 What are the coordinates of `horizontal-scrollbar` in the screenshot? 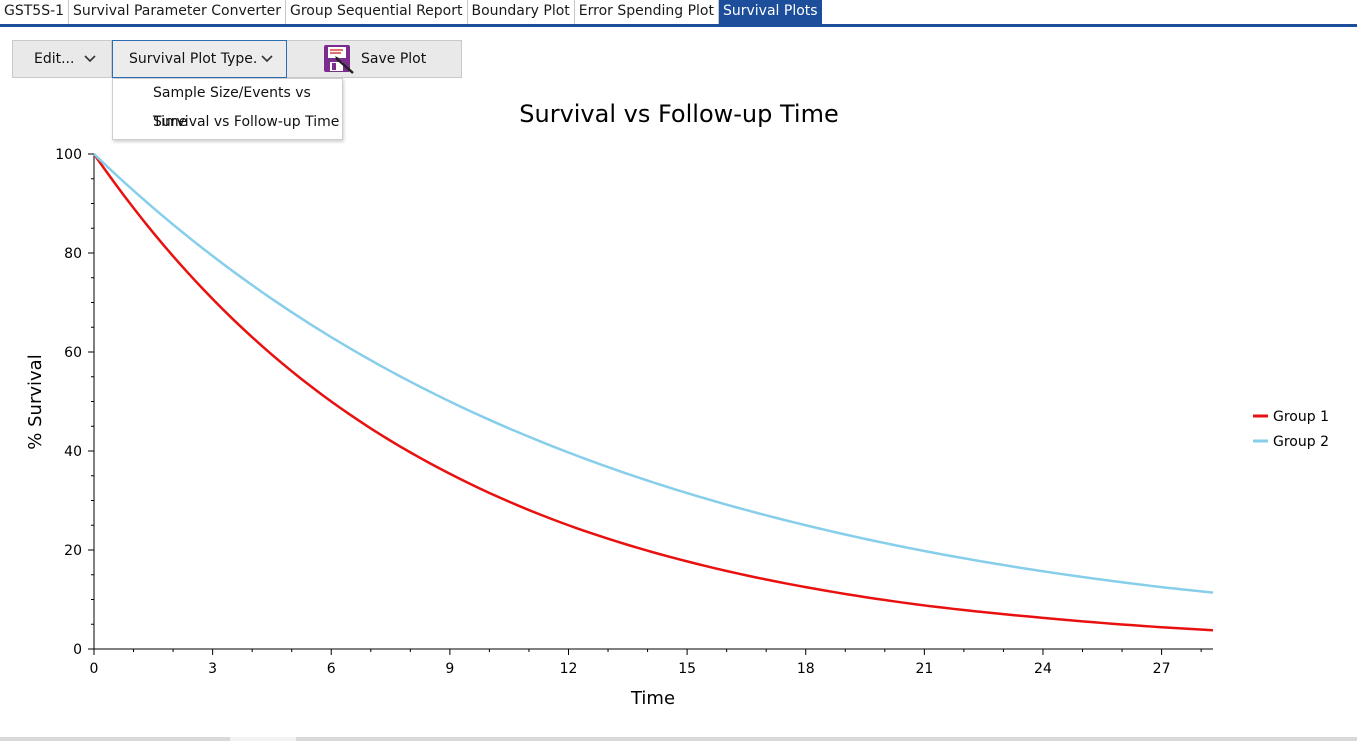 It's located at (678, 739).